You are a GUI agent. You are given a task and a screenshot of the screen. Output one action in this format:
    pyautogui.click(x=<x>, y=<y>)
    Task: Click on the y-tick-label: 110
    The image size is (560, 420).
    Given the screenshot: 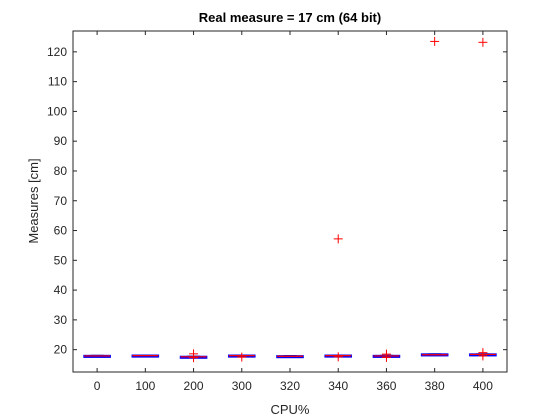 What is the action you would take?
    pyautogui.click(x=57, y=82)
    